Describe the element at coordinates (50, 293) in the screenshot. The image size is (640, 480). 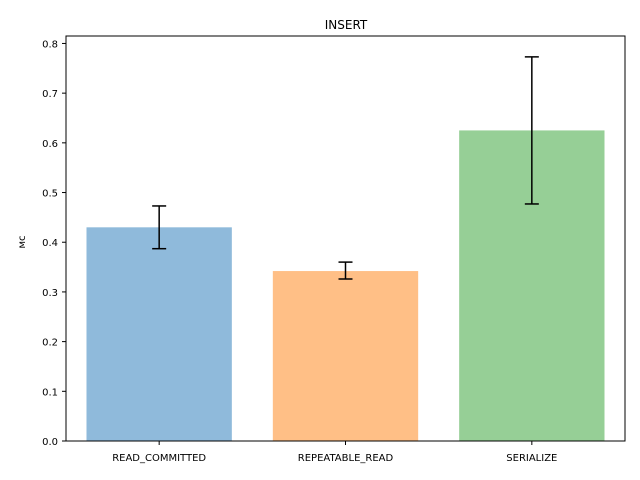
I see `y-tick-label: 0.3` at that location.